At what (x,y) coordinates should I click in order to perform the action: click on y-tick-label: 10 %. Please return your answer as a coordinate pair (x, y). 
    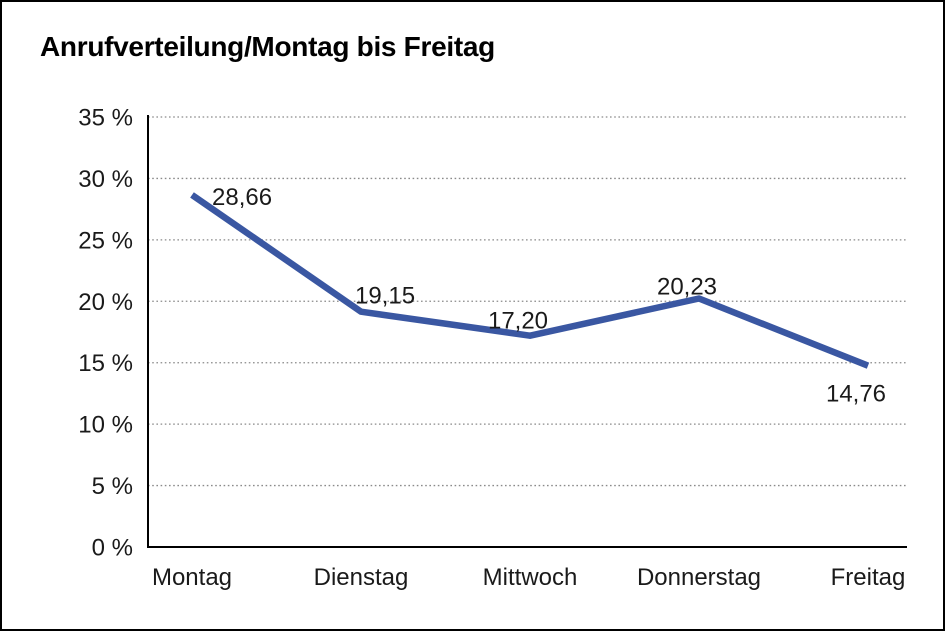
    Looking at the image, I should click on (105, 425).